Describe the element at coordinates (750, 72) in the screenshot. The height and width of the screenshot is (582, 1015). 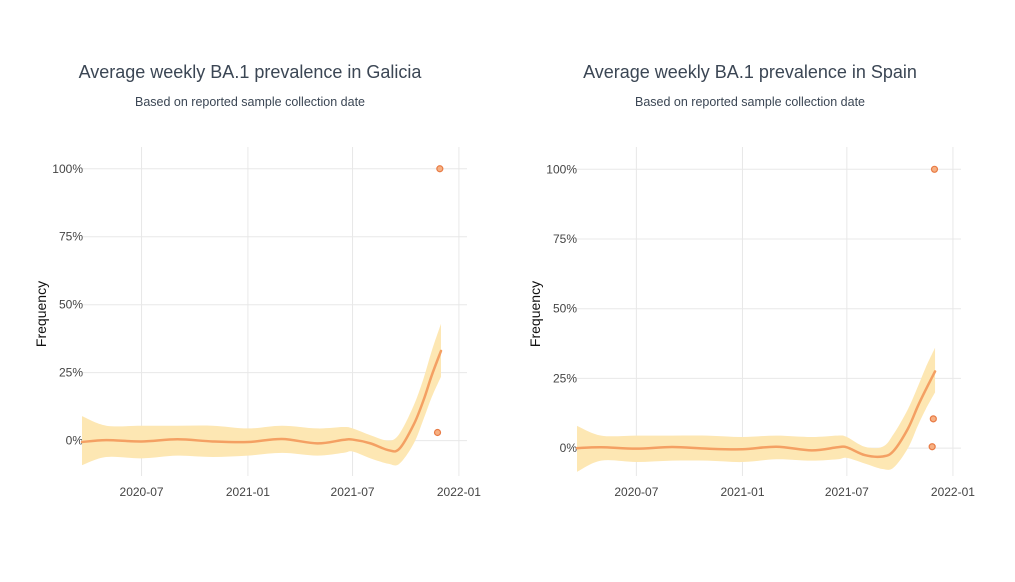
I see `chart-title: Average weekly BA.1 prevalence in Spain` at that location.